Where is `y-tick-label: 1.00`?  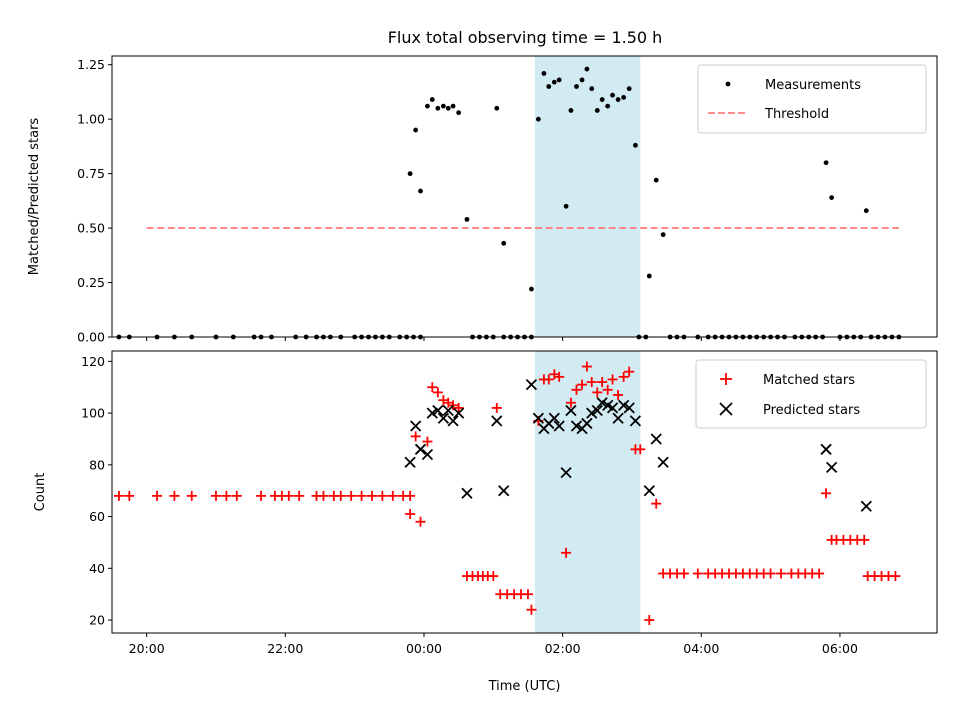 y-tick-label: 1.00 is located at coordinates (91, 119).